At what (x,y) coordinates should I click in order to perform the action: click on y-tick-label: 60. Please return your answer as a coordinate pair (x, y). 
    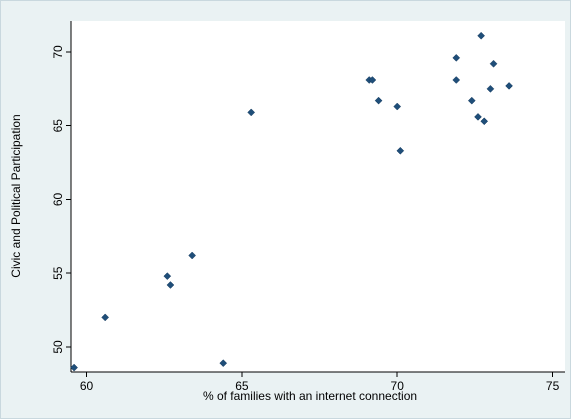
    Looking at the image, I should click on (58, 199).